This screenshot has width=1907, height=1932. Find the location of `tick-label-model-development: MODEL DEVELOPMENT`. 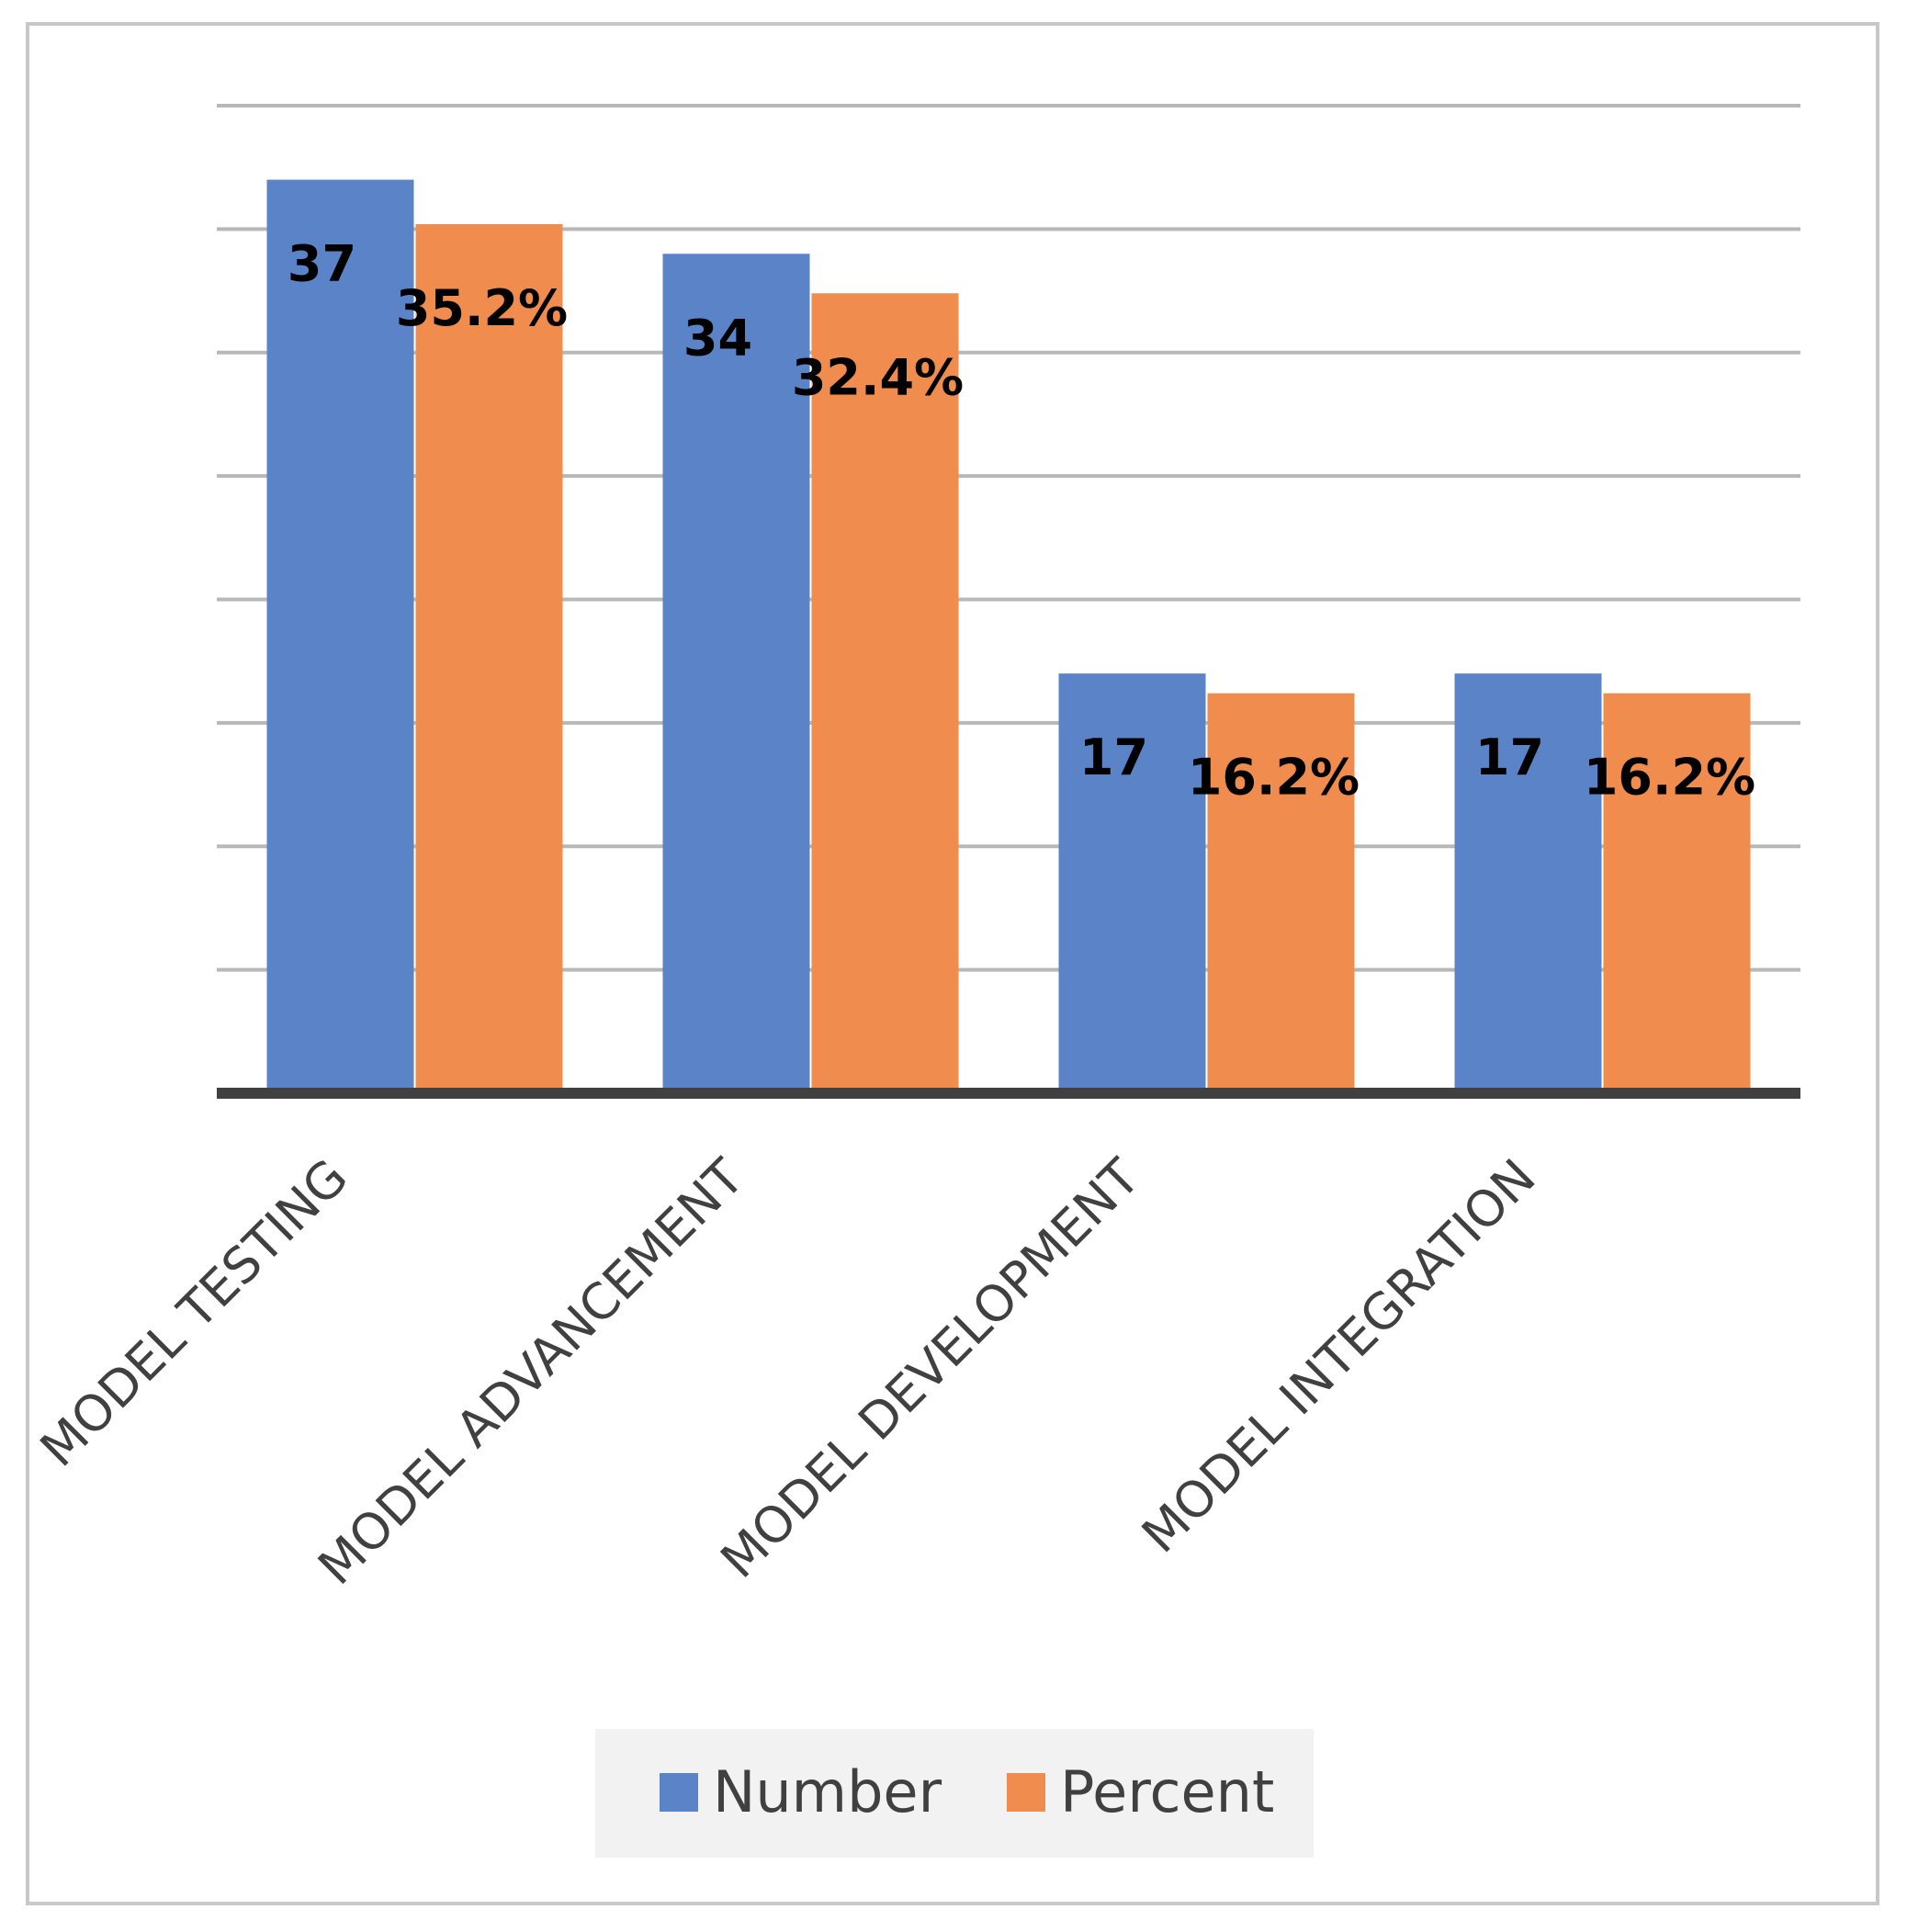

tick-label-model-development: MODEL DEVELOPMENT is located at coordinates (930, 1368).